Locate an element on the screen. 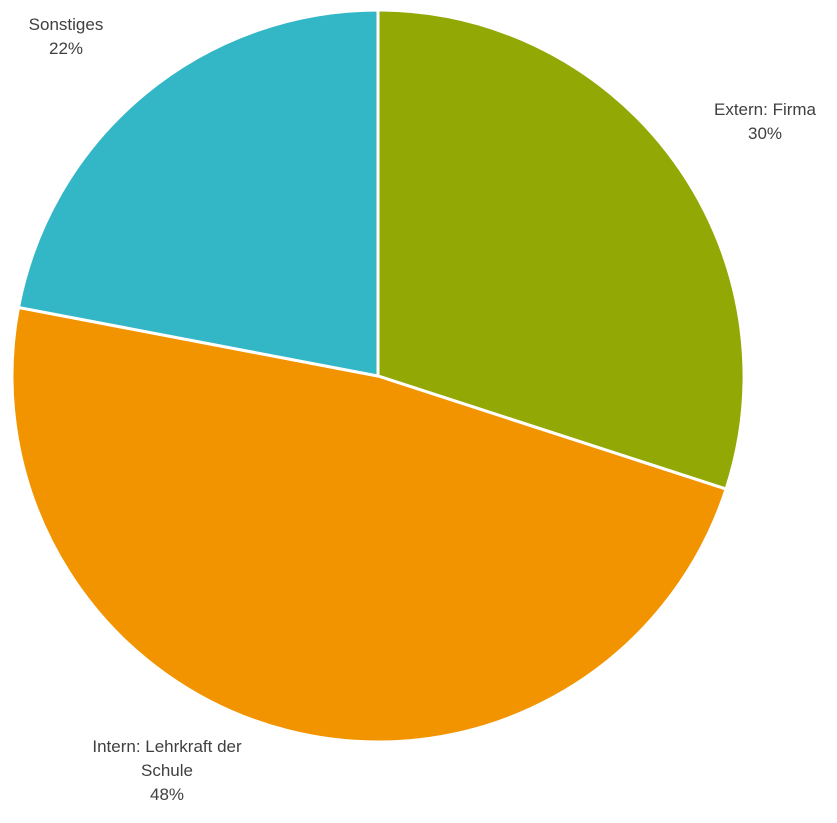 The height and width of the screenshot is (823, 837). slice-value-label-0: 30% is located at coordinates (765, 133).